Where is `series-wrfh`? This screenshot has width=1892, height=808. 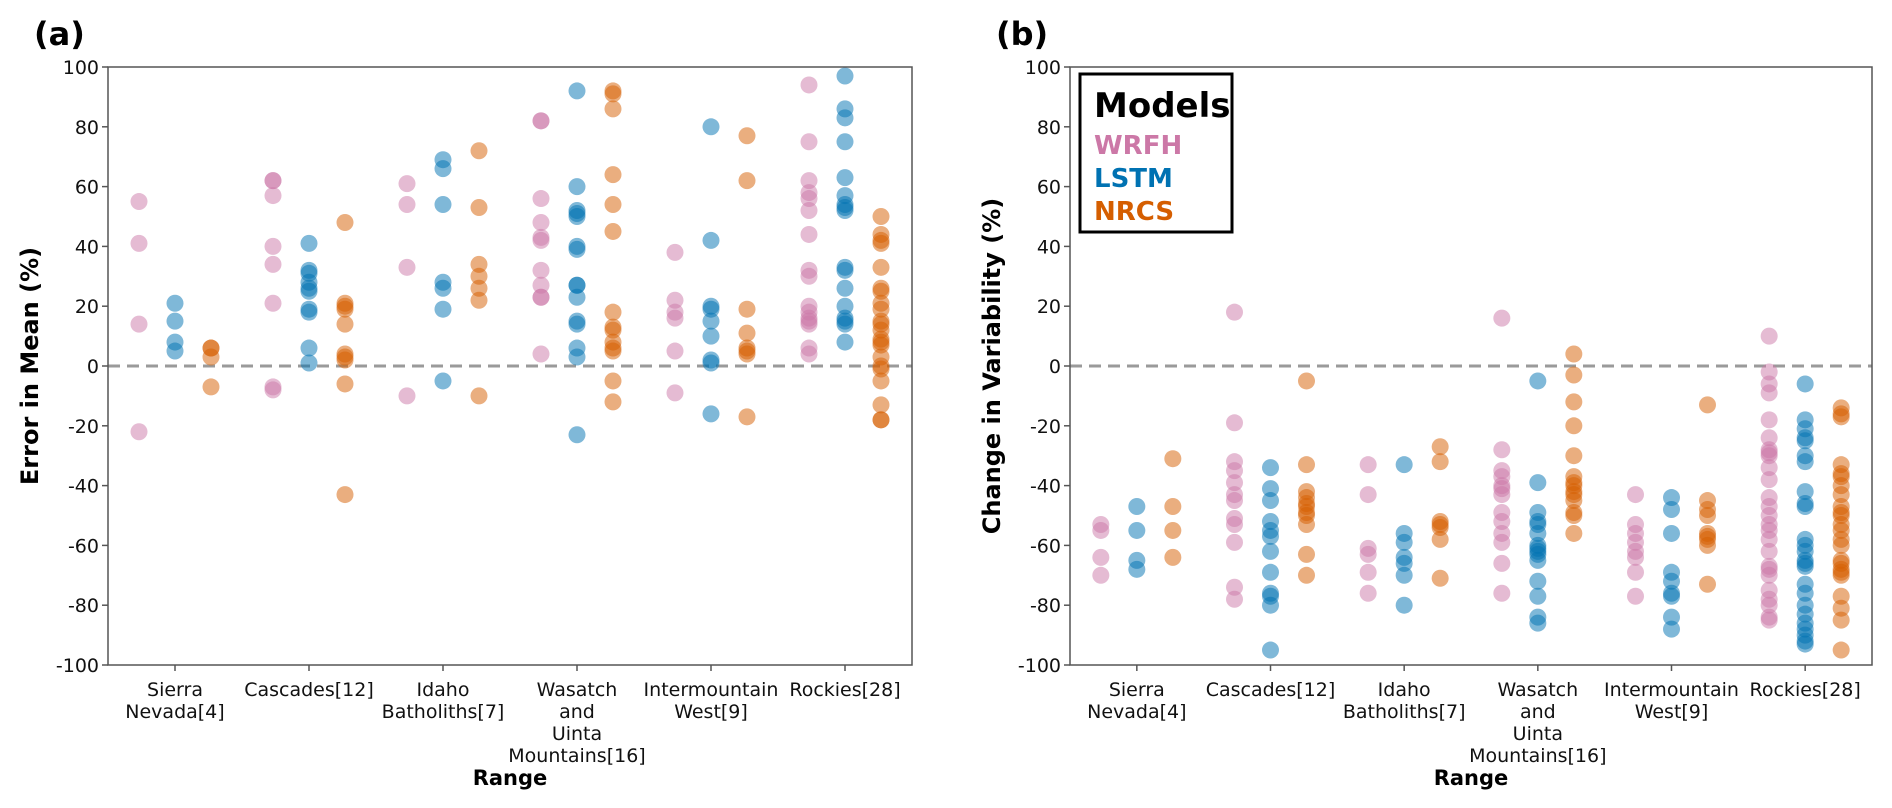 series-wrfh is located at coordinates (1435, 466).